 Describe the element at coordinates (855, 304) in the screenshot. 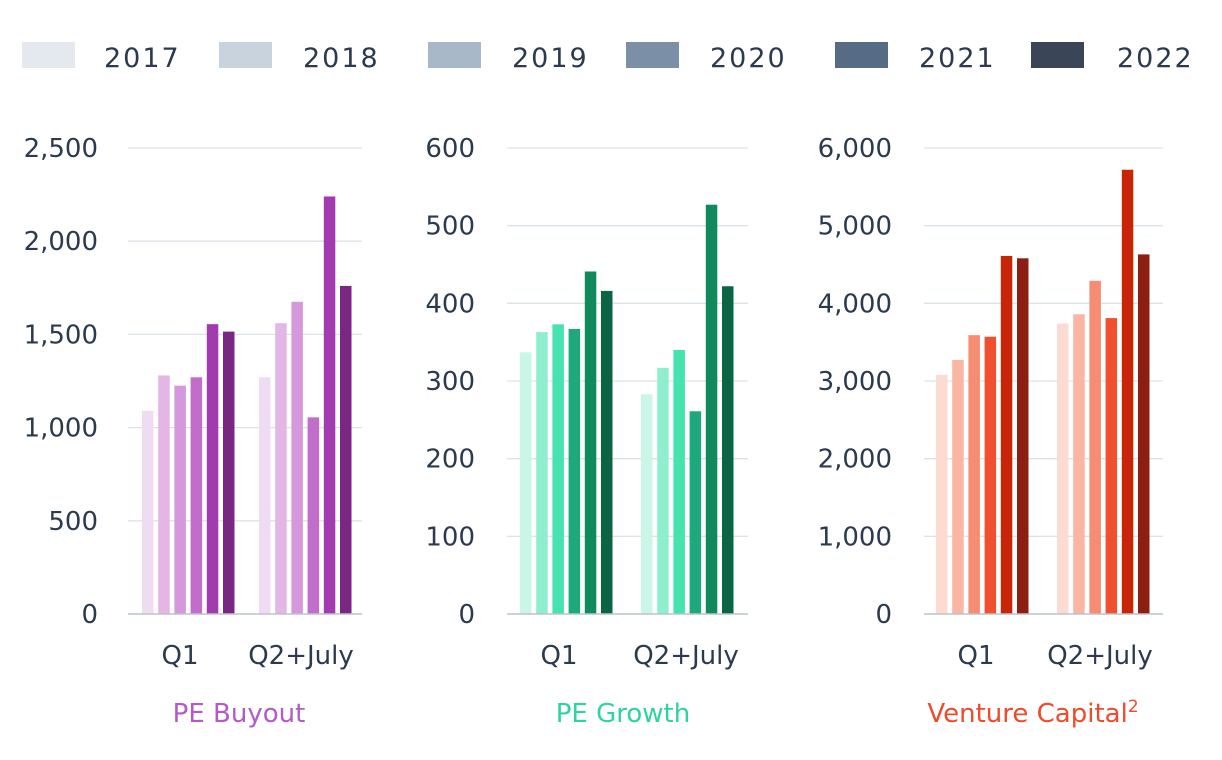

I see `y-tick-label: 4,000` at that location.